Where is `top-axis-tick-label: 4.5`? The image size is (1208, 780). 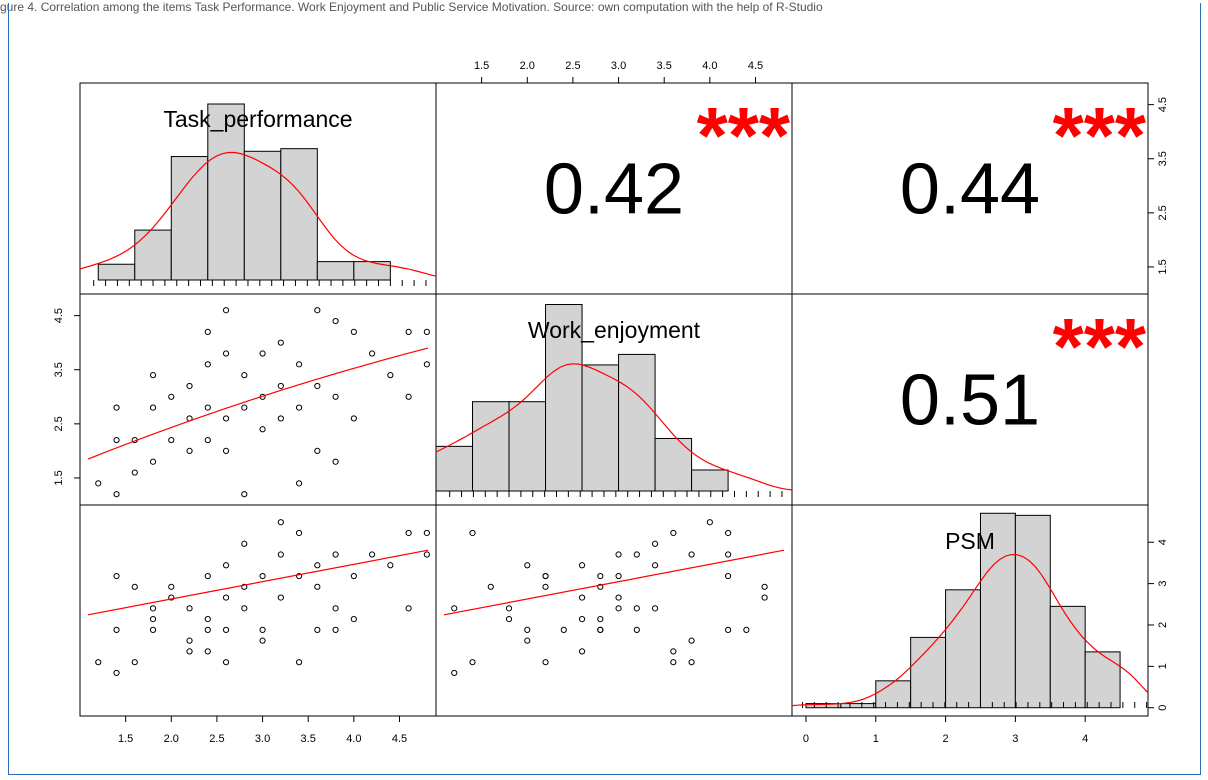 top-axis-tick-label: 4.5 is located at coordinates (755, 66).